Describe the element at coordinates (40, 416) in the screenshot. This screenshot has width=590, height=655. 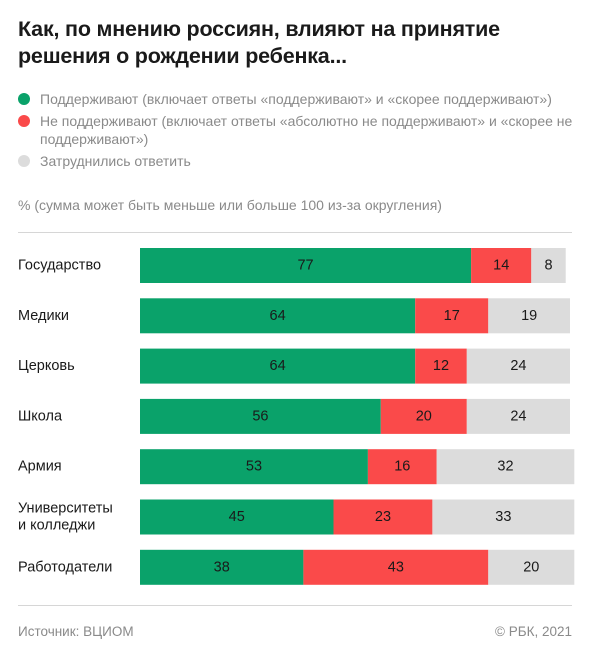
I see `category-label: Школа` at that location.